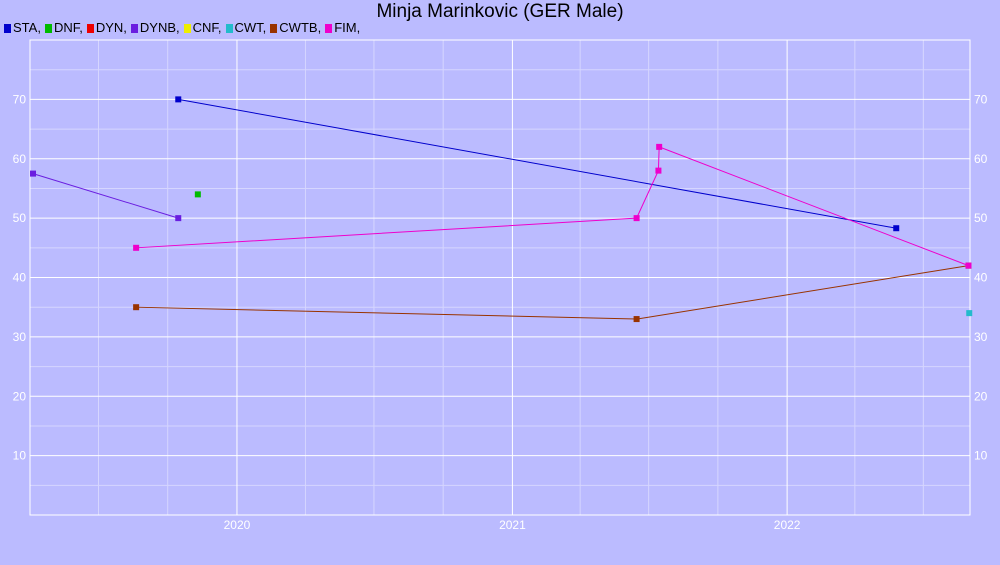  Describe the element at coordinates (250, 27) in the screenshot. I see `legend-label: CWT,` at that location.